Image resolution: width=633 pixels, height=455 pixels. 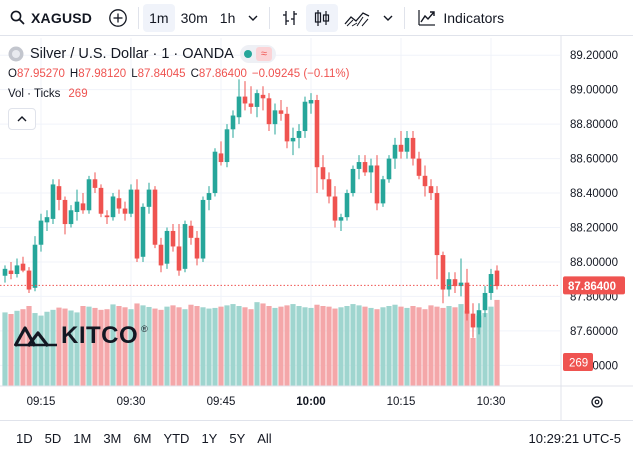 What do you see at coordinates (159, 17) in the screenshot?
I see `timeframe-1m-button: 1m` at bounding box center [159, 17].